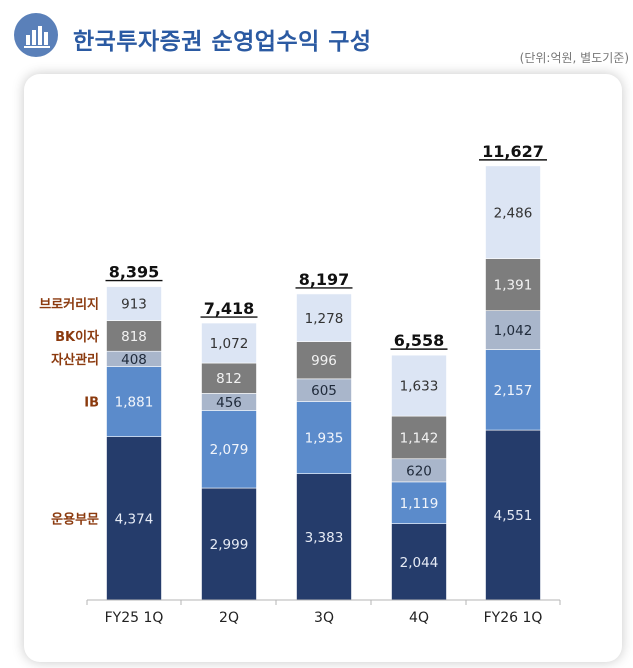 The image size is (633, 668). What do you see at coordinates (229, 545) in the screenshot?
I see `data-label: 2,999` at bounding box center [229, 545].